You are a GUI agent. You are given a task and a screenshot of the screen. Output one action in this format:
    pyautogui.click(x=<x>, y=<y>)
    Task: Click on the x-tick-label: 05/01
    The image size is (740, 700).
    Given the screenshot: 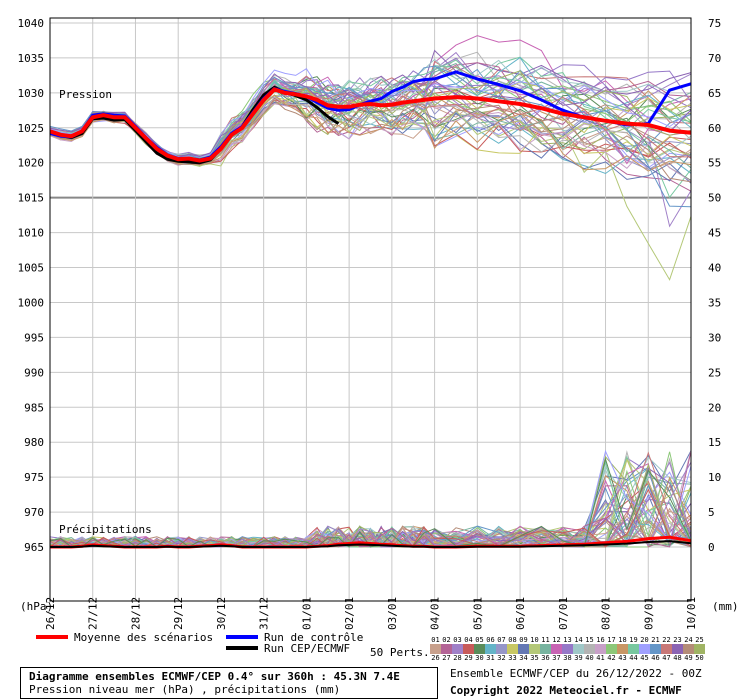 What is the action you would take?
    pyautogui.click(x=477, y=613)
    